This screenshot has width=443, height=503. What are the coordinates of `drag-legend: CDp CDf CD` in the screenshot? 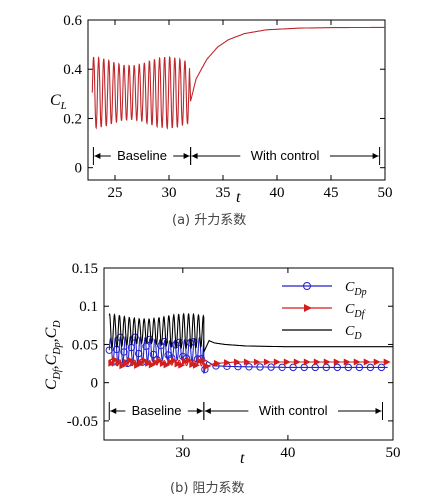 It's located at (324, 311).